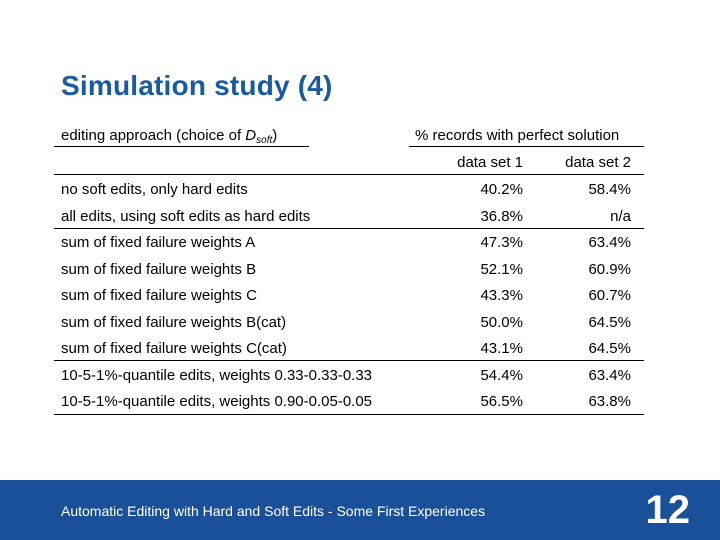  What do you see at coordinates (501, 295) in the screenshot?
I see `row-value-dataset1: 43.3%` at bounding box center [501, 295].